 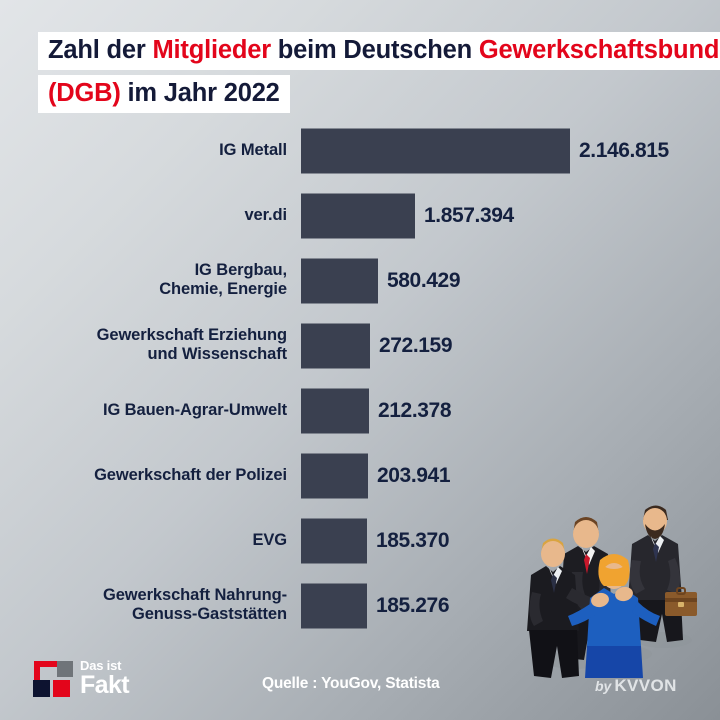 I want to click on bar-value-label: 272.159, so click(x=416, y=345).